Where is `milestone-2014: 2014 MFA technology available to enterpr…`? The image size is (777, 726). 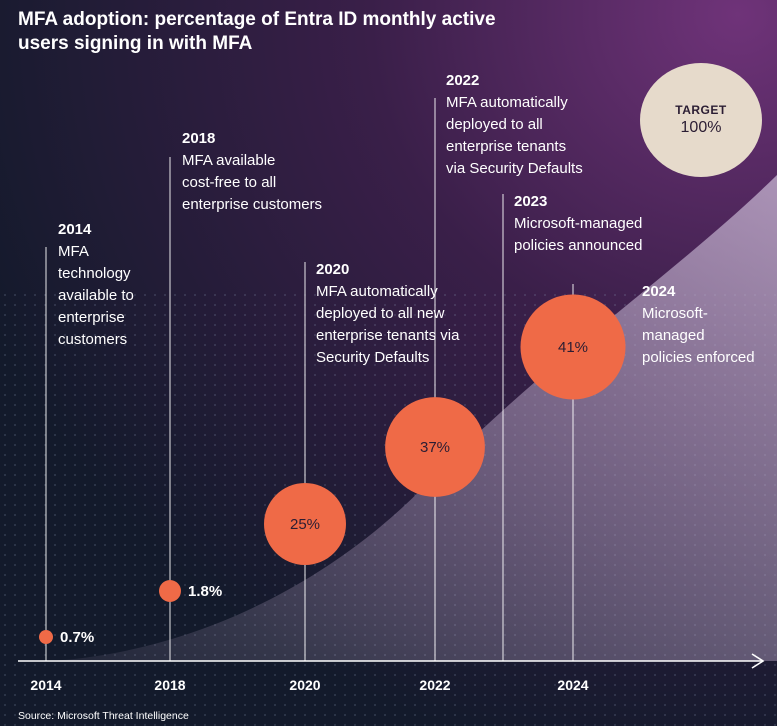 milestone-2014: 2014 MFA technology available to enterpr… is located at coordinates (96, 285).